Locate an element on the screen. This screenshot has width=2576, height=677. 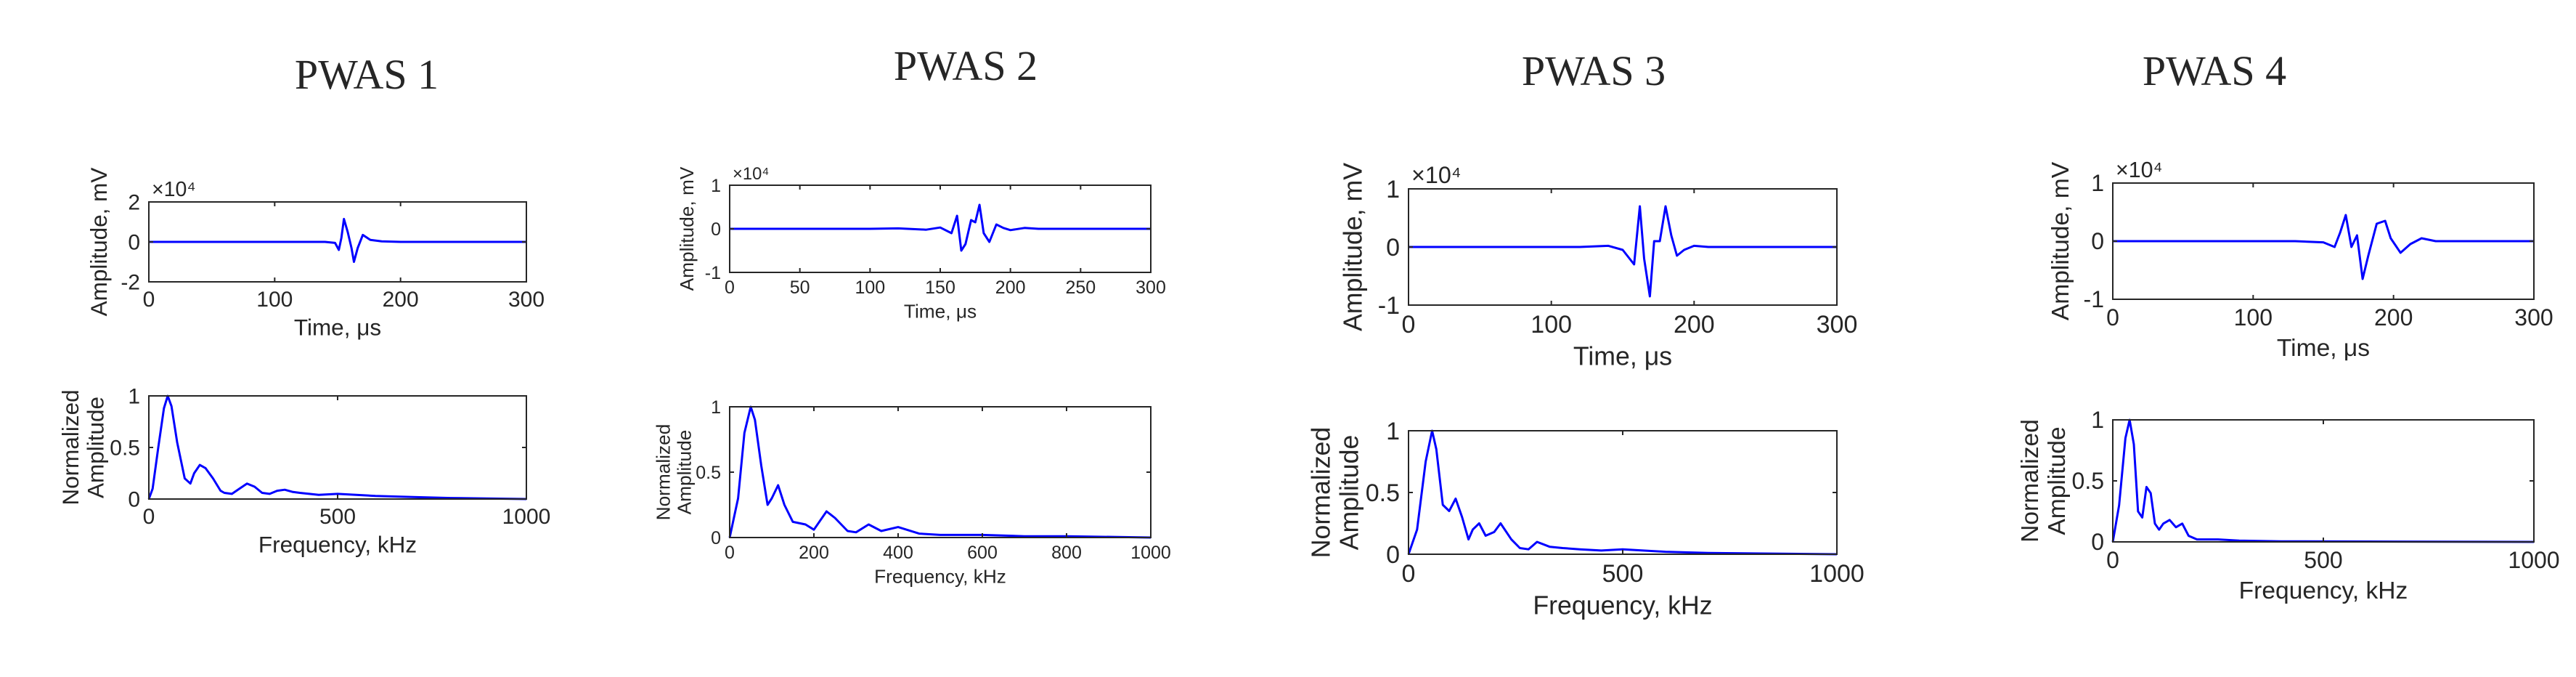
x-tick-label: 150 is located at coordinates (940, 287).